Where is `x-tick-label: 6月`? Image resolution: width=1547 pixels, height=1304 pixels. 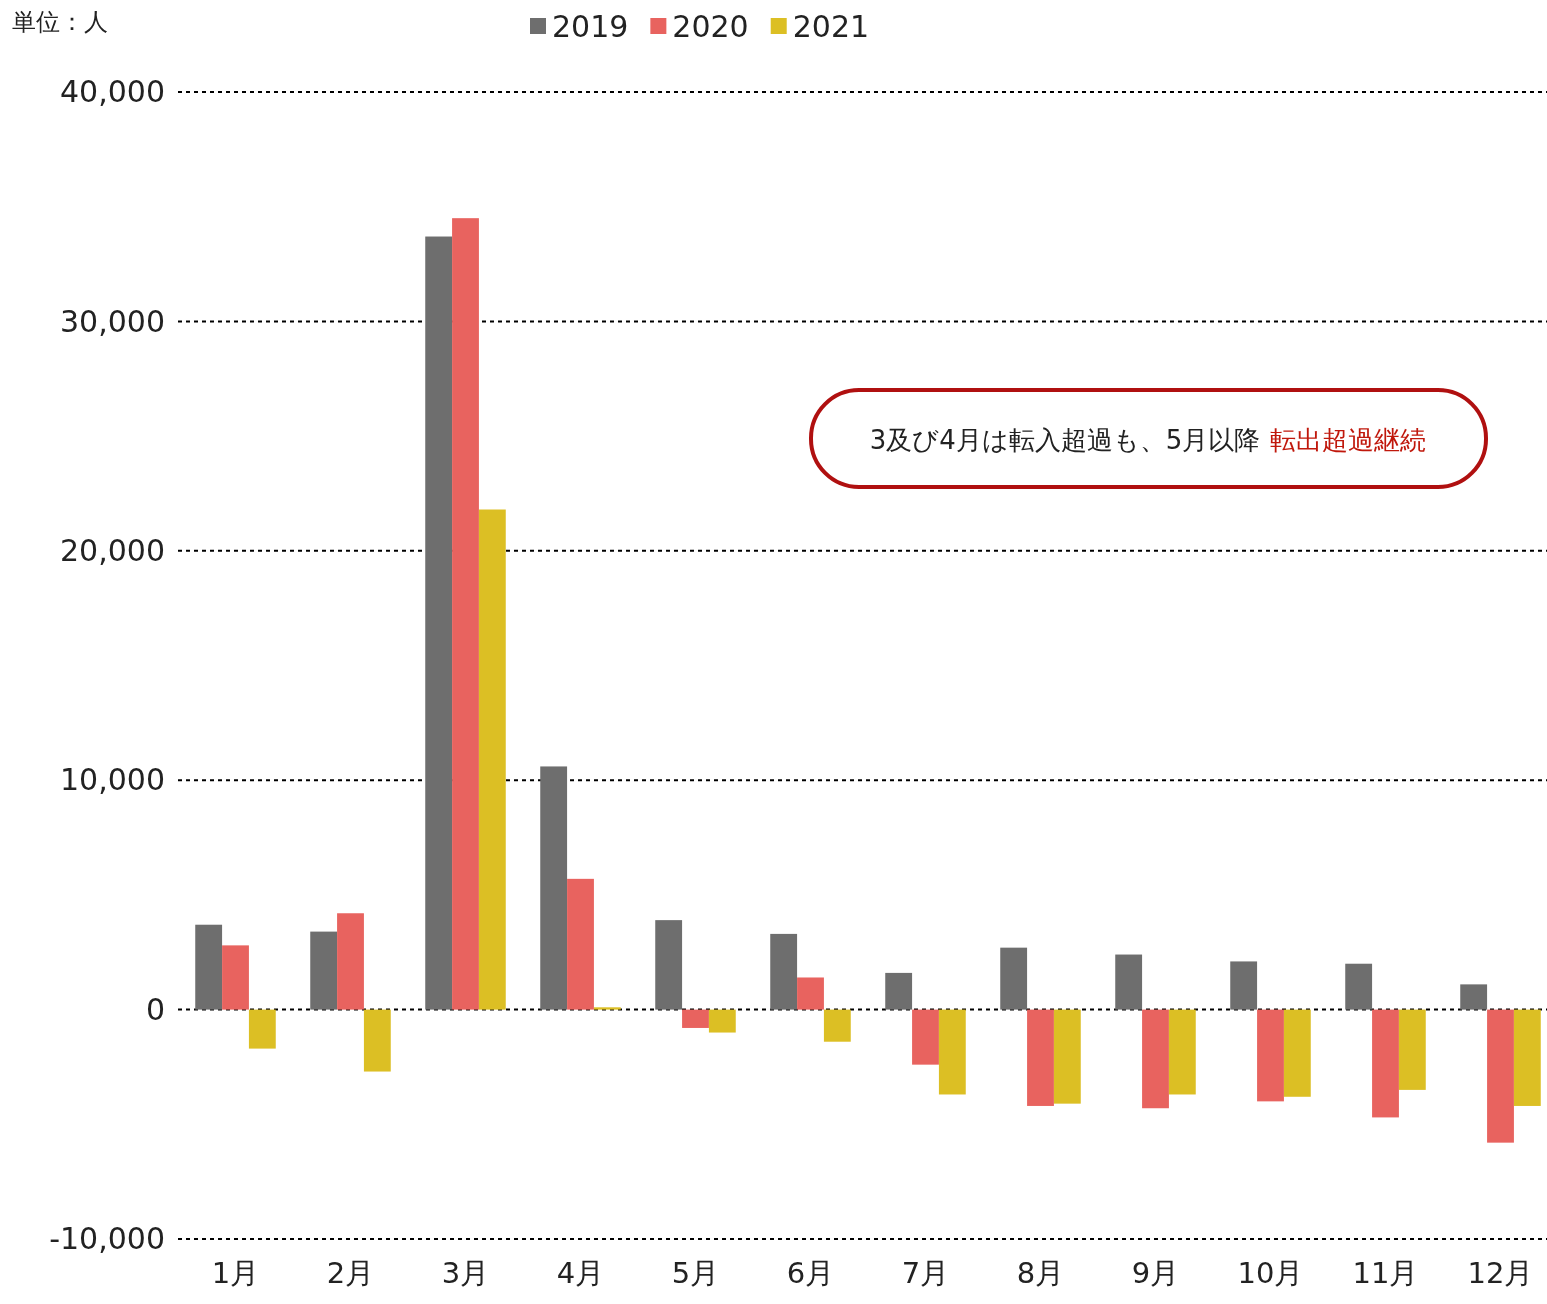 x-tick-label: 6月 is located at coordinates (810, 1272).